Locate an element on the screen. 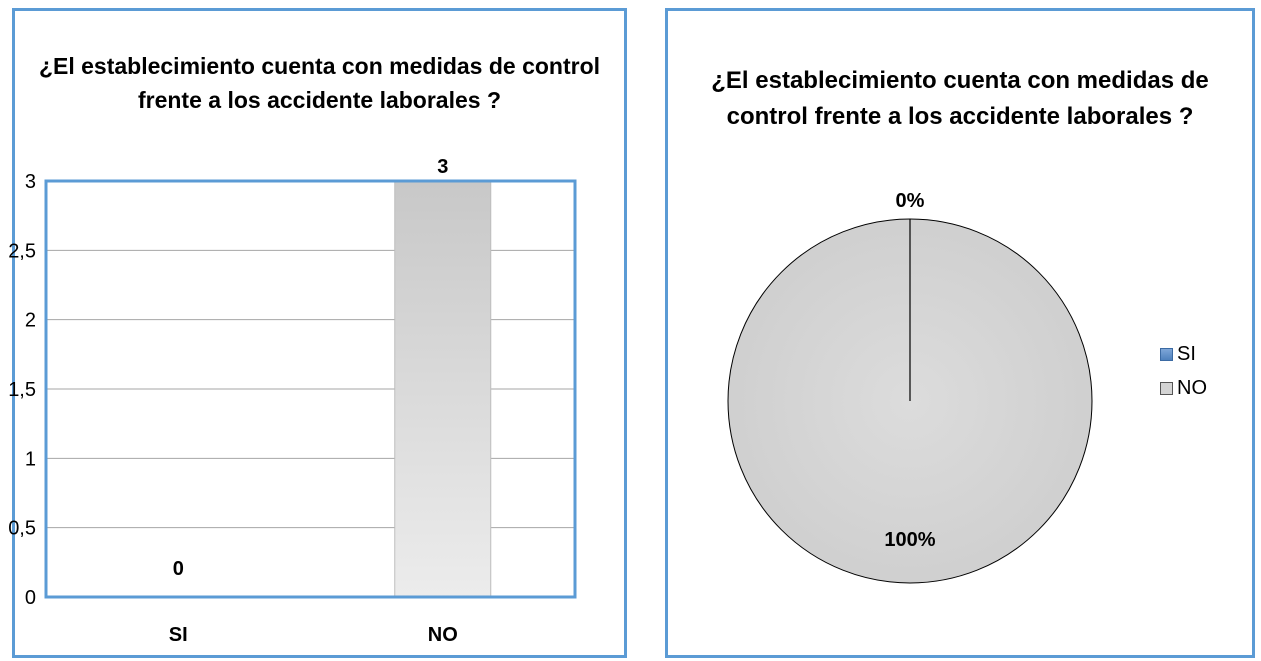 The image size is (1261, 661). x-category-no: NO is located at coordinates (443, 635).